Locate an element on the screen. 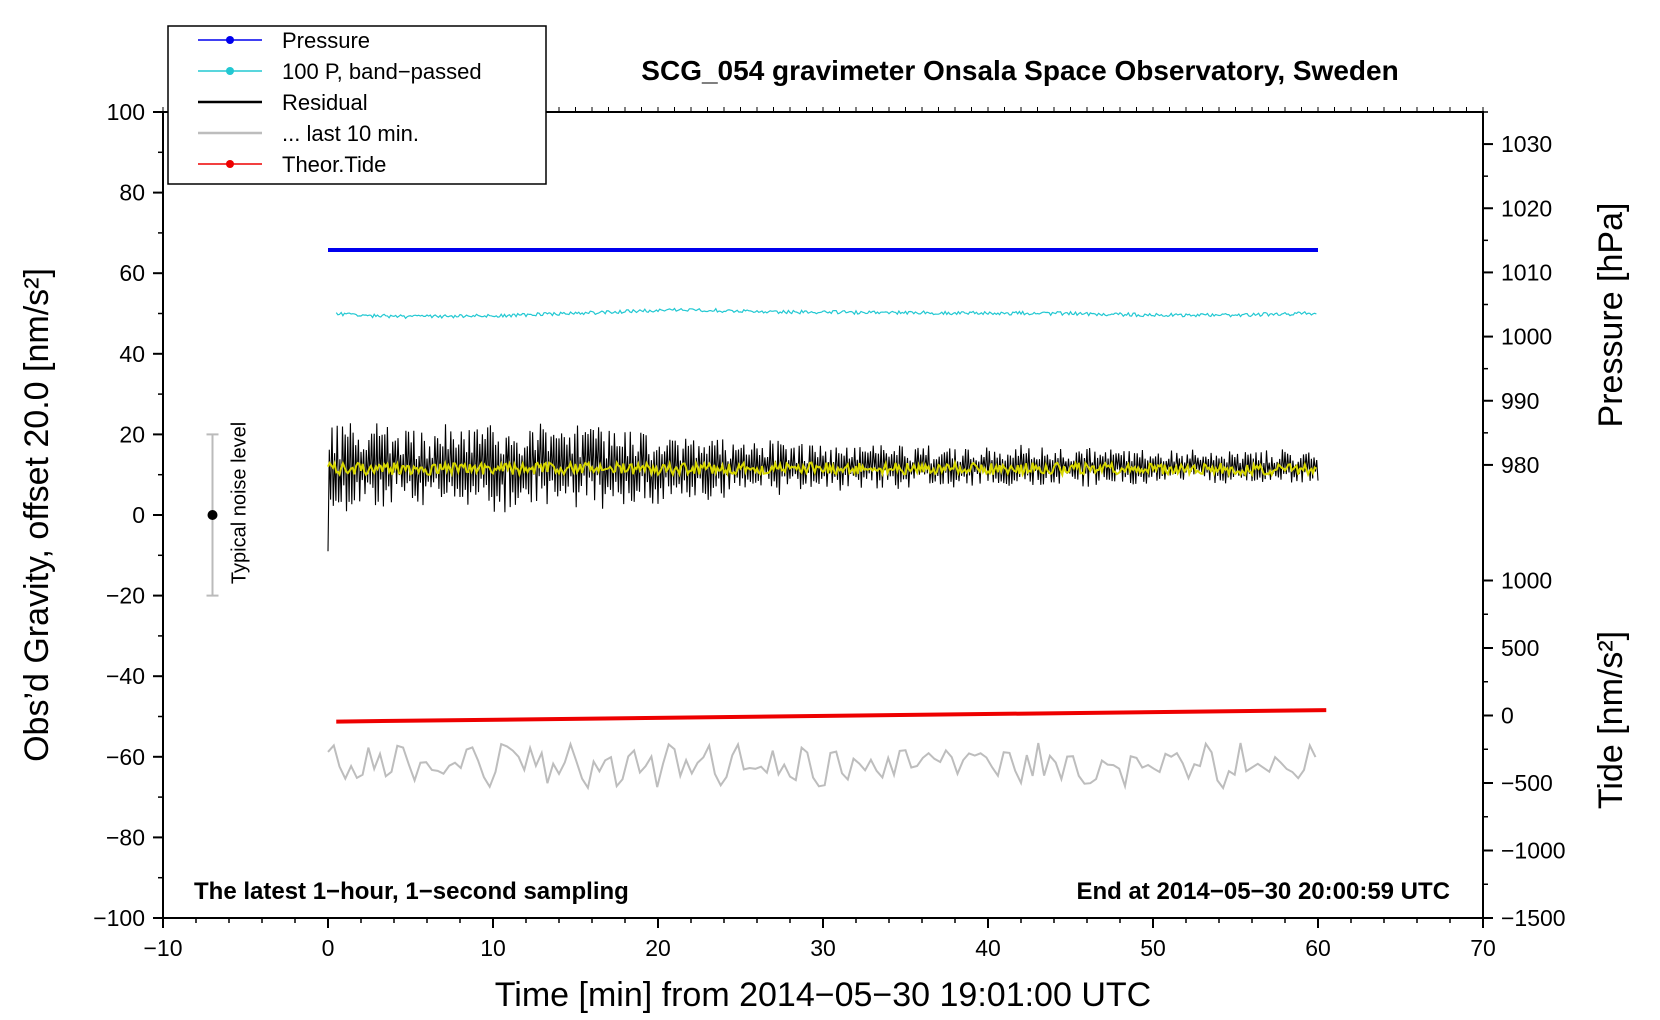 Image resolution: width=1660 pixels, height=1020 pixels. x-tick-label: 0 is located at coordinates (328, 948).